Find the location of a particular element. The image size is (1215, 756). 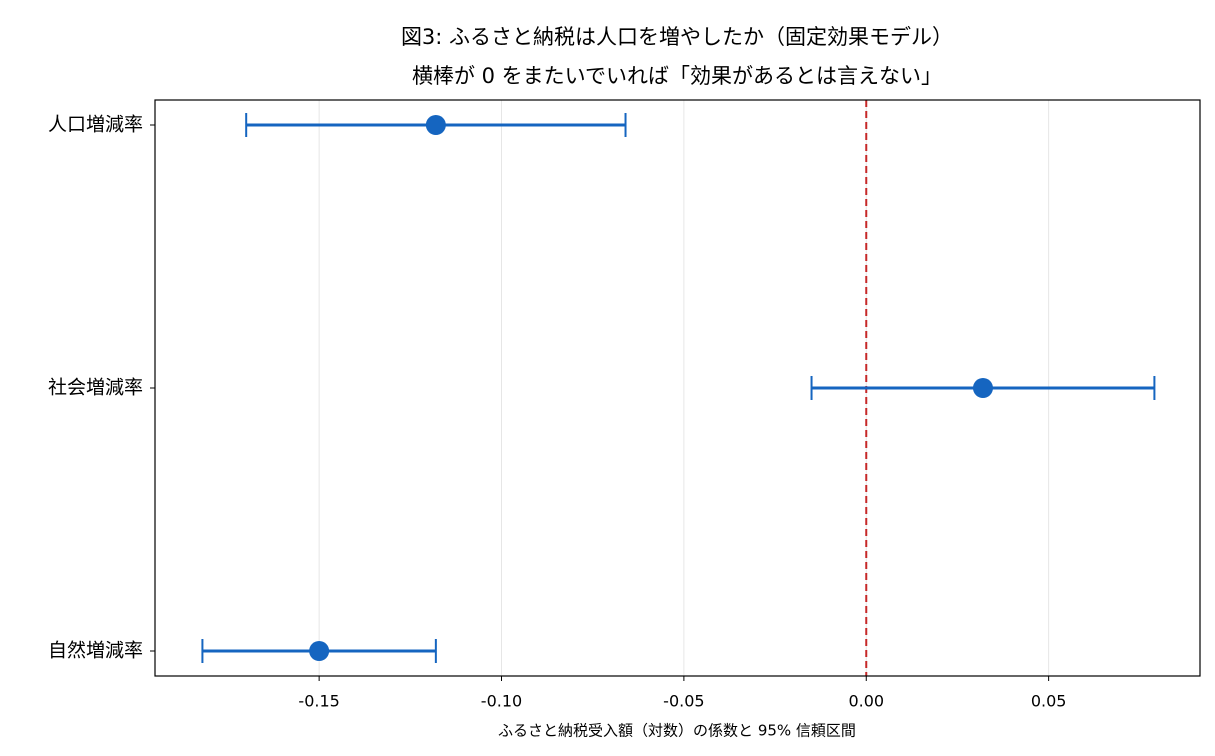

x-tick-label: 0.05 is located at coordinates (1049, 701).